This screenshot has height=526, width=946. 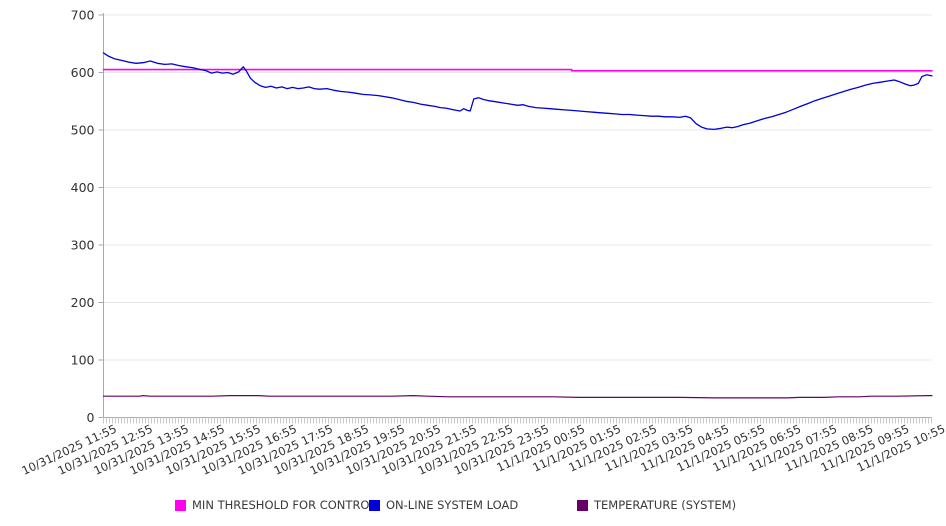 I want to click on x-minor-ticks, so click(x=517, y=420).